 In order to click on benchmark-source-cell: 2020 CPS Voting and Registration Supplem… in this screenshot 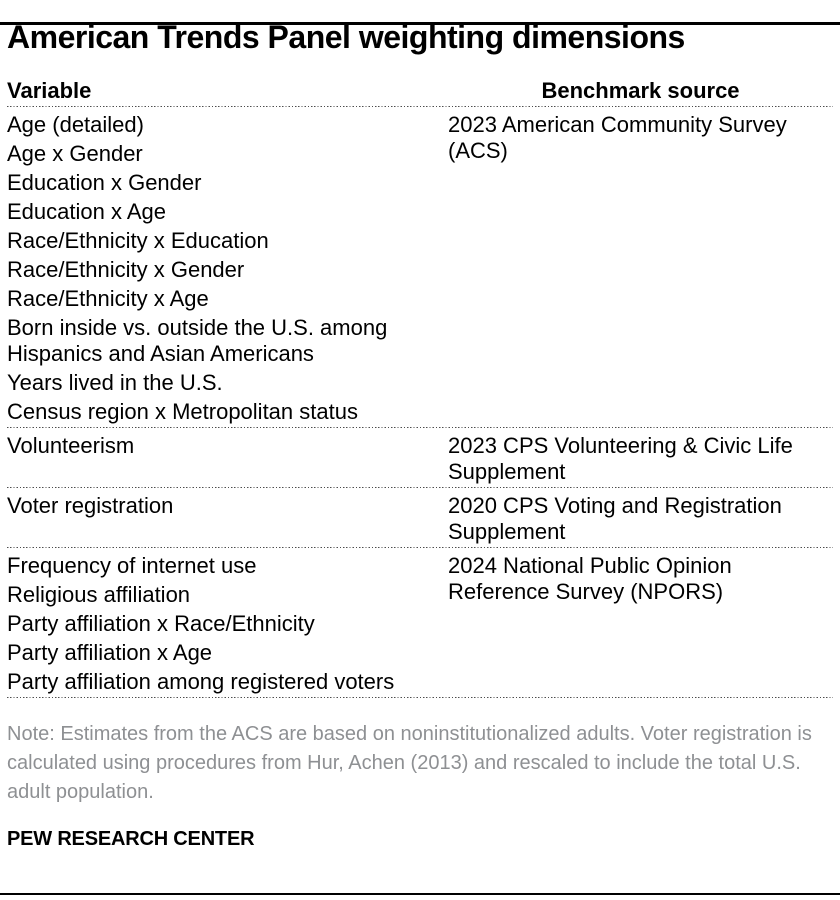, I will do `click(615, 518)`.